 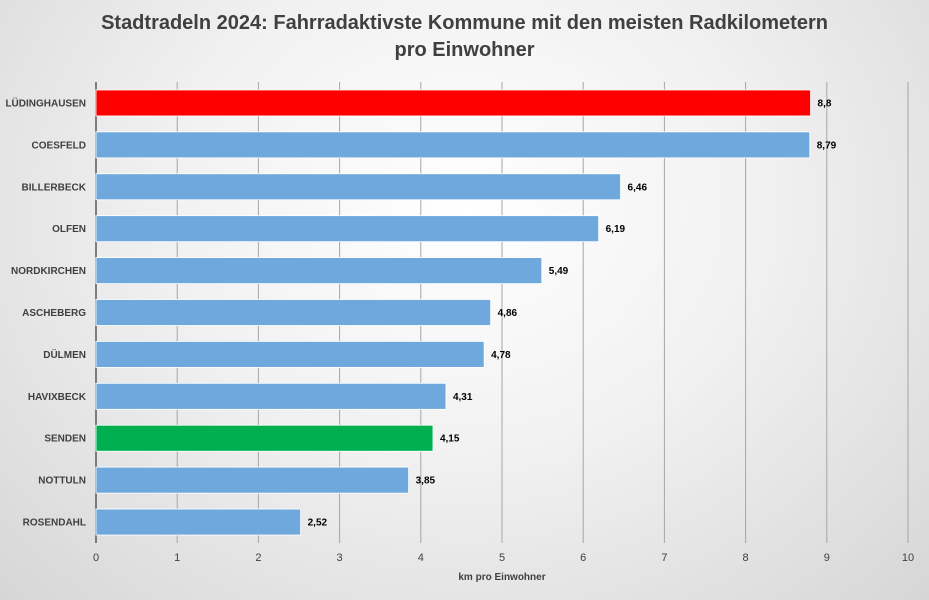 I want to click on x-tick-label: 9, so click(x=827, y=558).